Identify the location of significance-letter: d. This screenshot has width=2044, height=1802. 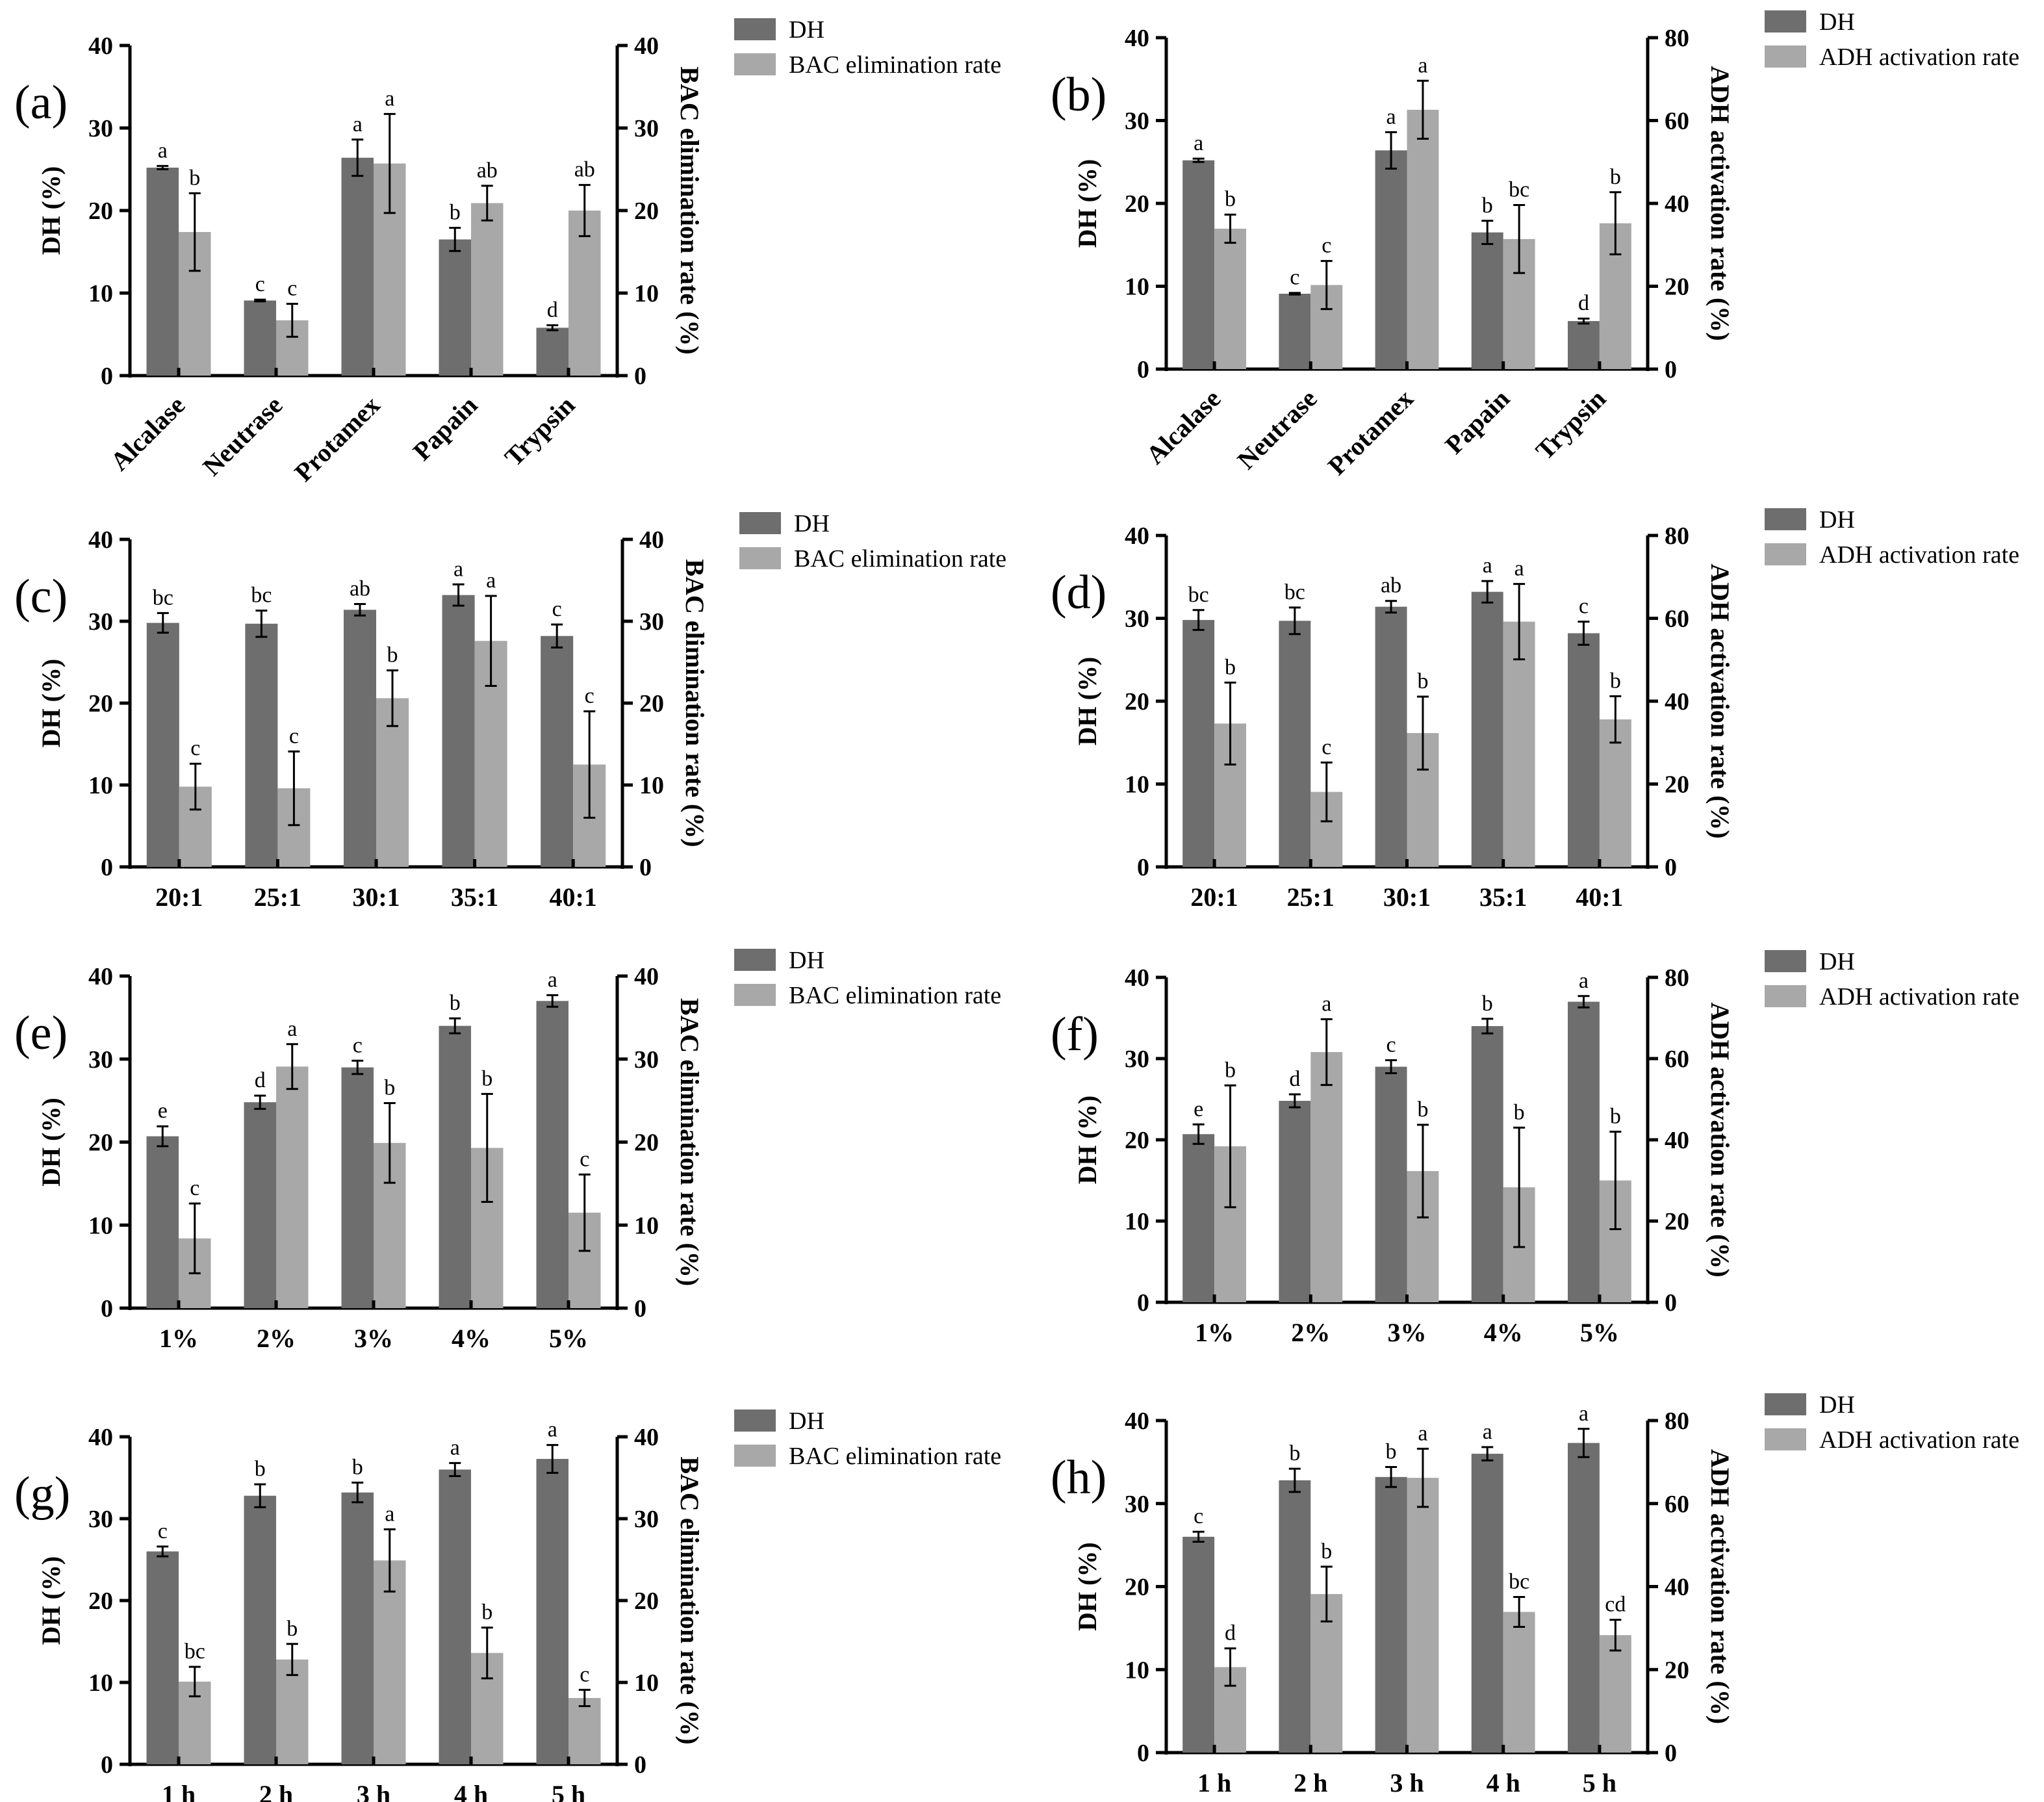
(260, 1080).